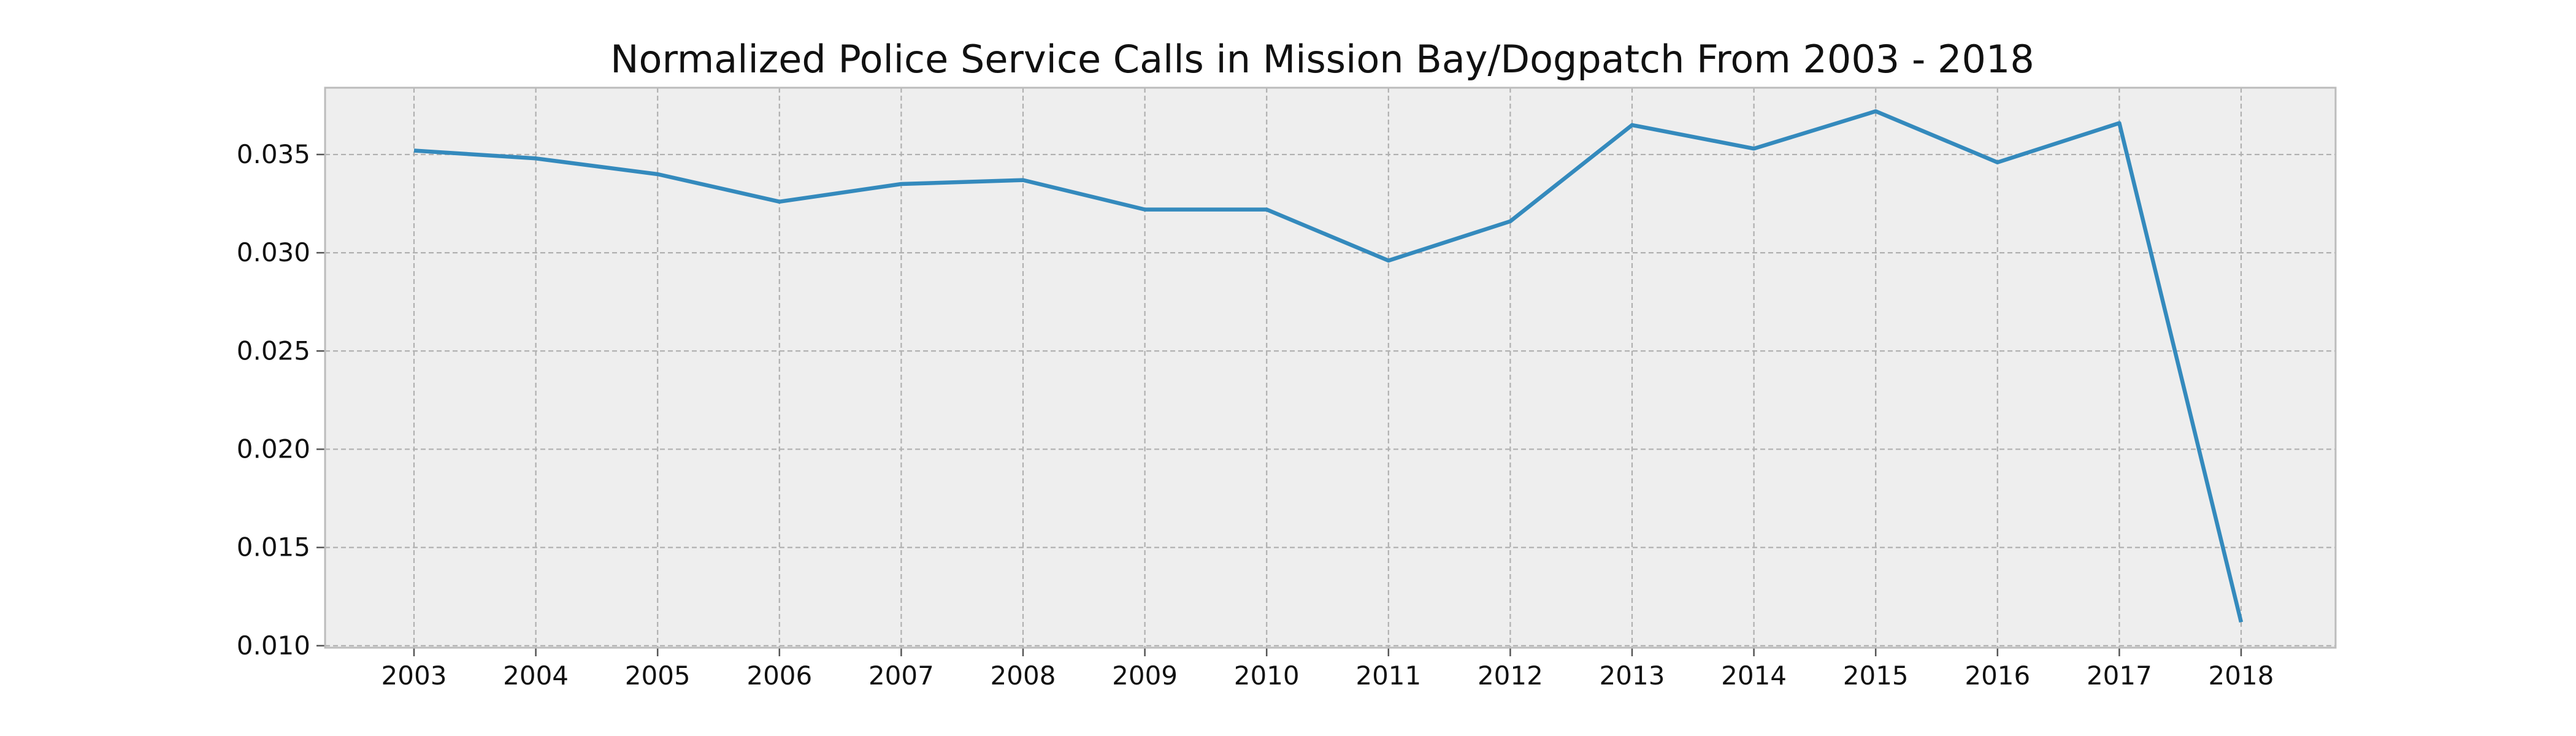 The width and height of the screenshot is (2576, 736). Describe the element at coordinates (273, 350) in the screenshot. I see `y-tick-label: 0.025` at that location.